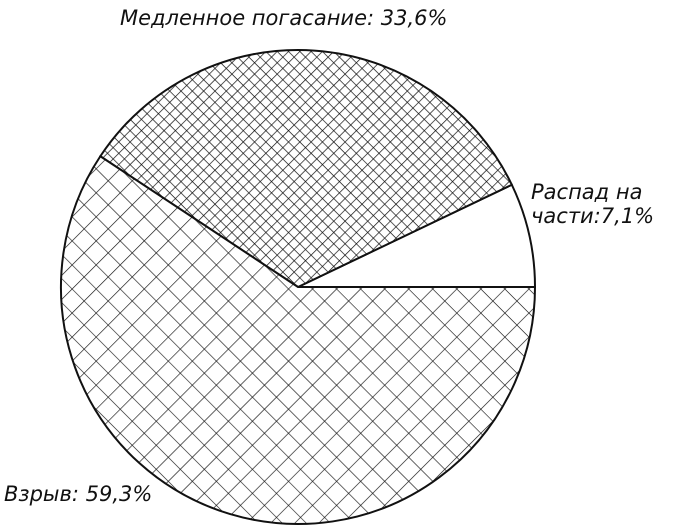 This screenshot has width=676, height=526. What do you see at coordinates (78, 494) in the screenshot?
I see `slice-label: Взрыв: 59,3%` at bounding box center [78, 494].